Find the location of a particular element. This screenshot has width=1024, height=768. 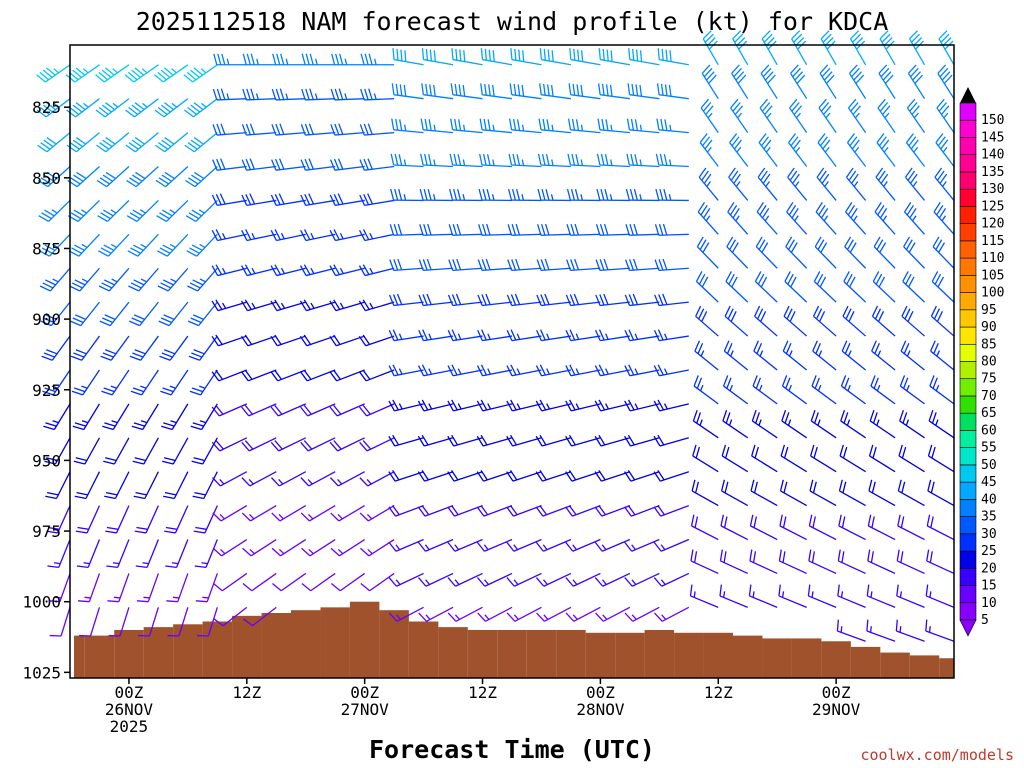

x-tick-label: 27NOV is located at coordinates (365, 709).